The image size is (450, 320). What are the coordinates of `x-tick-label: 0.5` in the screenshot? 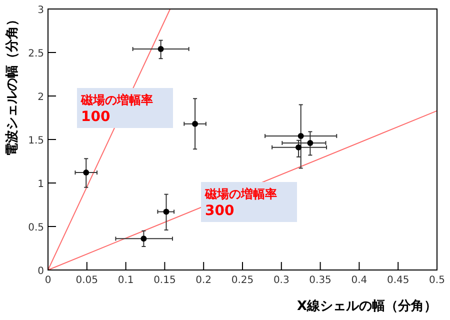 It's located at (437, 280).